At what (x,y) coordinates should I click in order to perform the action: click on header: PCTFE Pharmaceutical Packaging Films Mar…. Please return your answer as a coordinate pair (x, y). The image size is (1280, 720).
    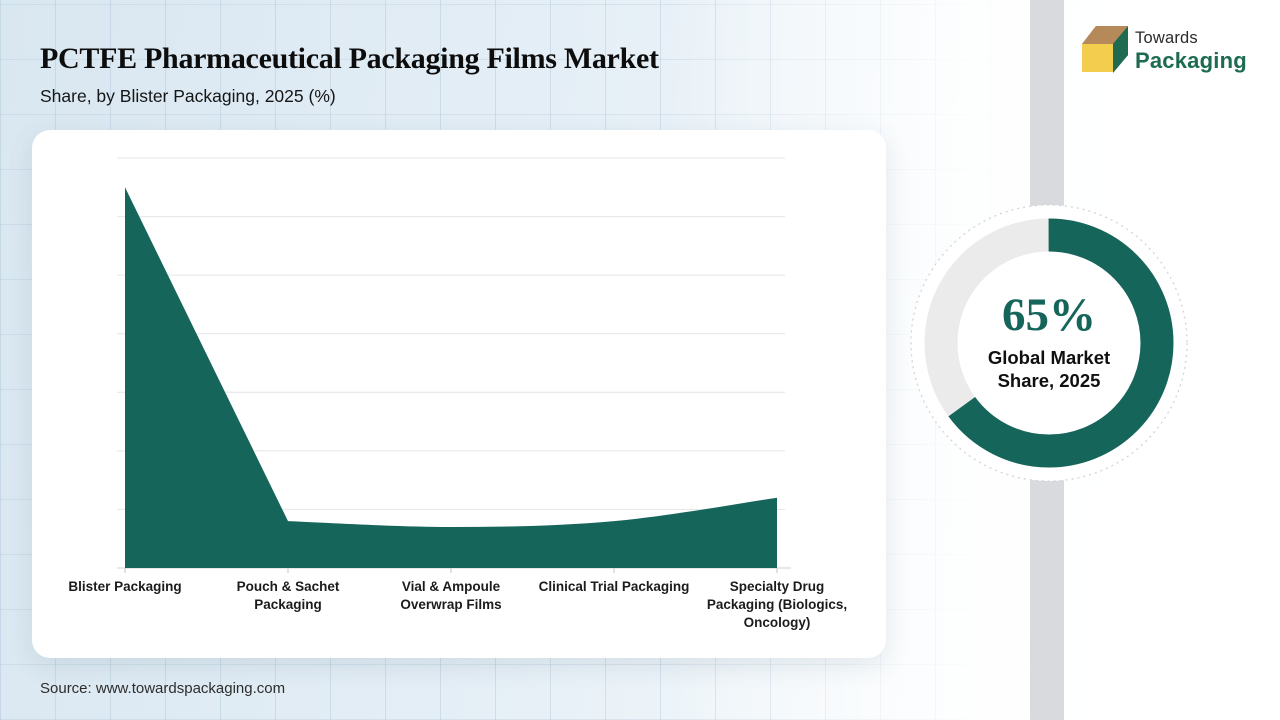
    Looking at the image, I should click on (349, 74).